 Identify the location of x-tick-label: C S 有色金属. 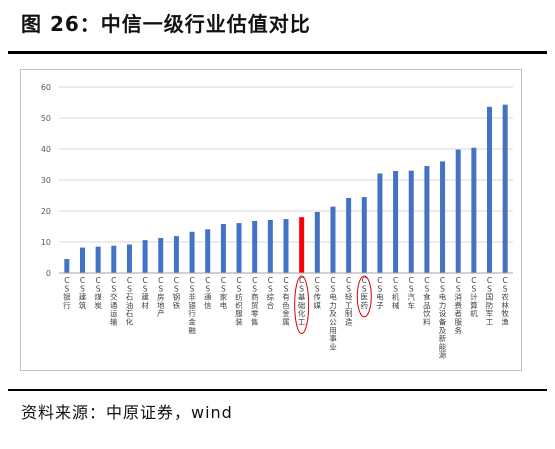
(286, 301).